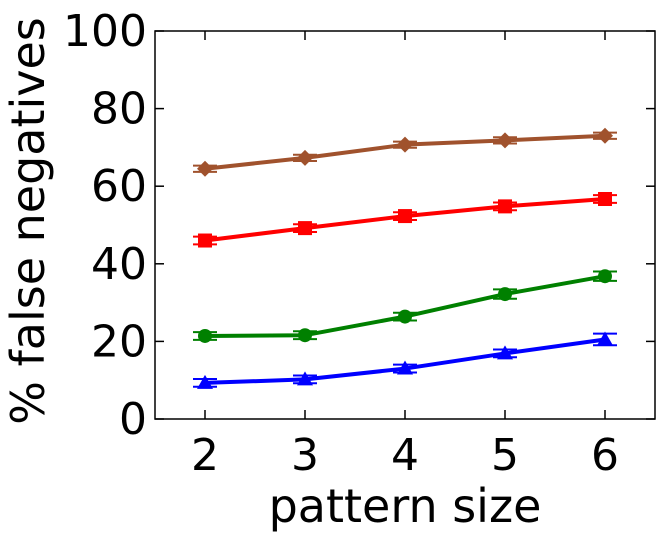  What do you see at coordinates (119, 341) in the screenshot?
I see `y-tick-label: 20` at bounding box center [119, 341].